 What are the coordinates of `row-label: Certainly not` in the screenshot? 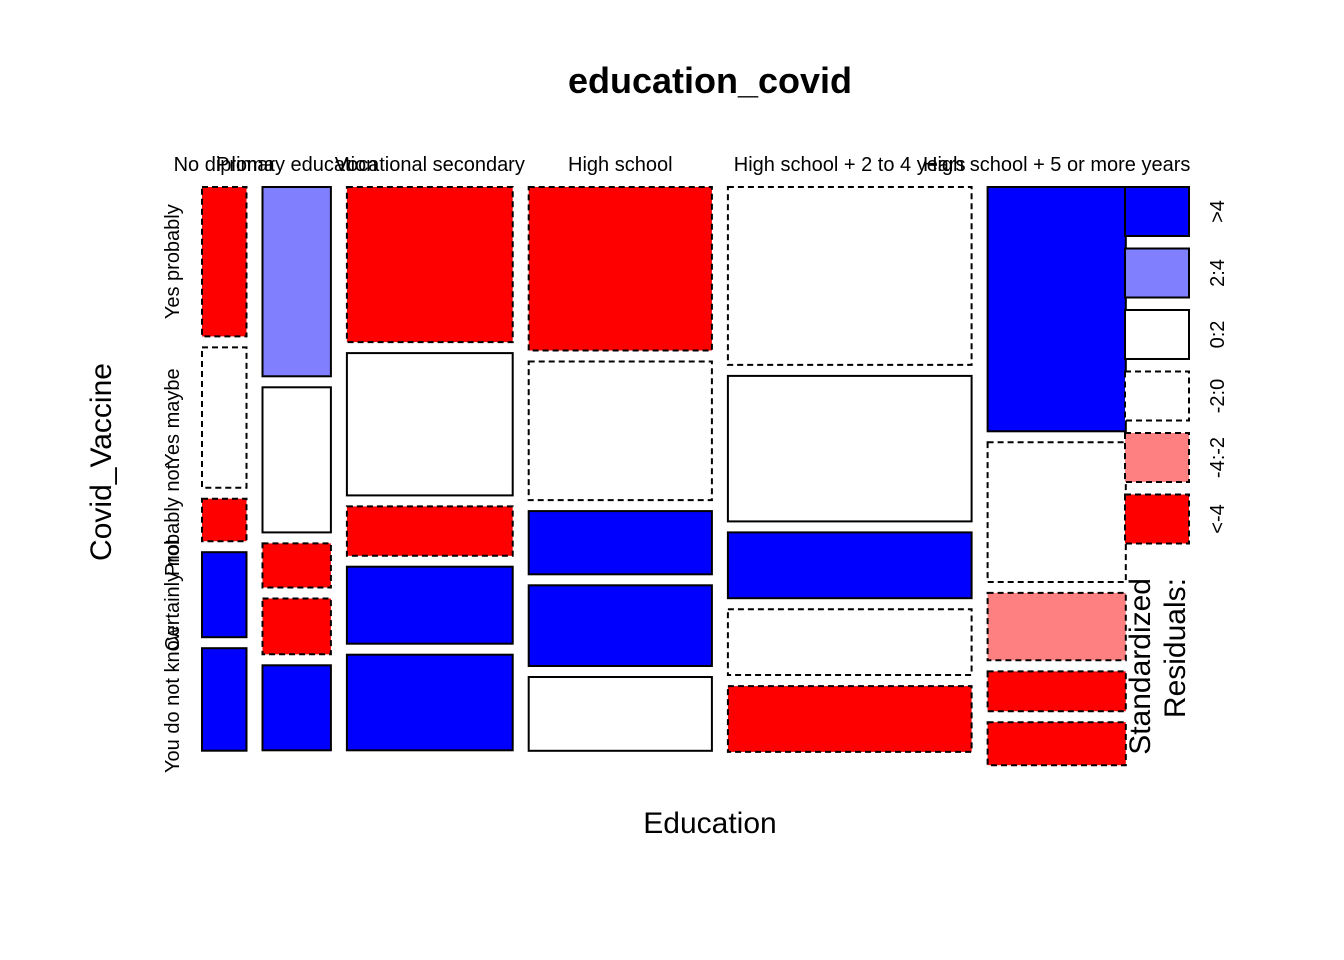 It's located at (173, 594).